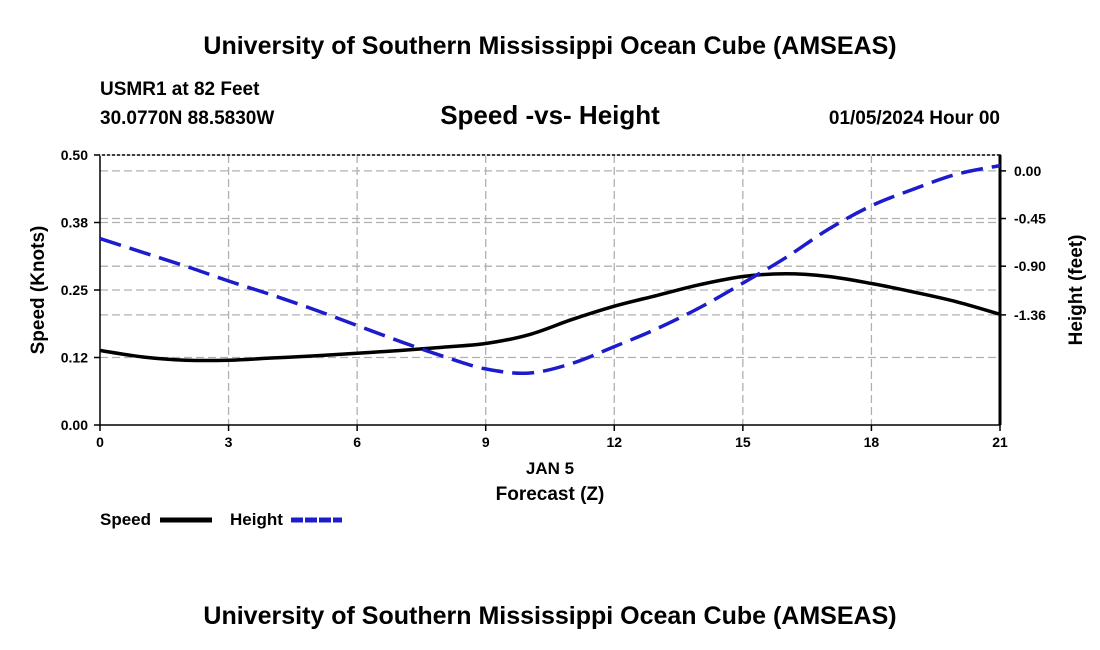 This screenshot has height=650, width=1100. I want to click on y2-tick-label-1: -0.45, so click(1030, 219).